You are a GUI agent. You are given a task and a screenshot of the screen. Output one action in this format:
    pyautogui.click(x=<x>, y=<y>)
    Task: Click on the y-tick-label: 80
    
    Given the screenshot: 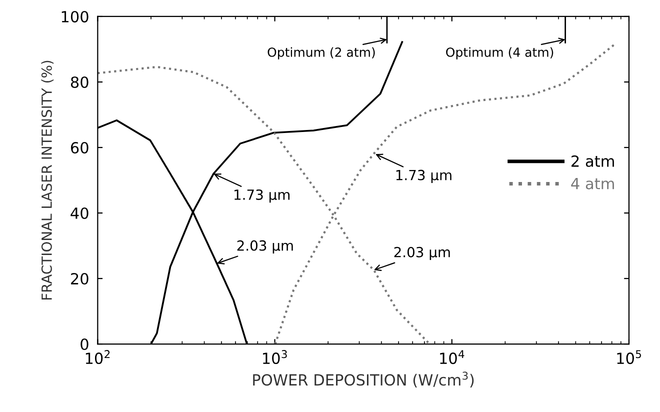 What is the action you would take?
    pyautogui.click(x=79, y=82)
    